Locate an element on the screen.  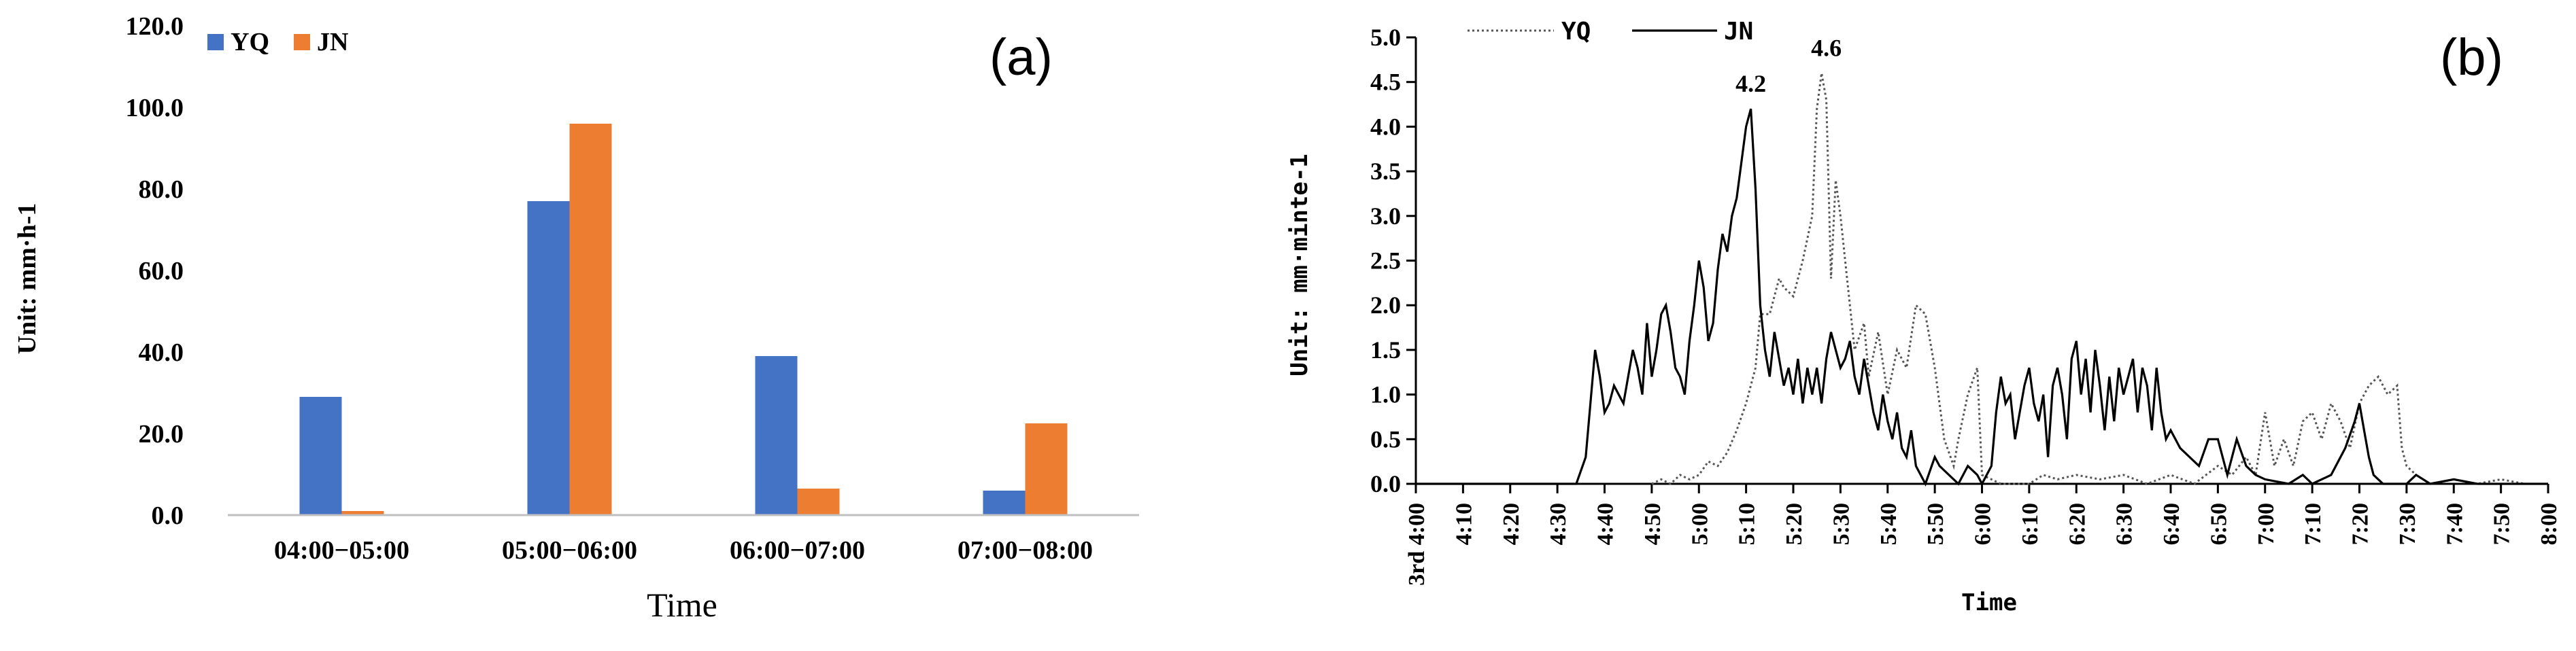
x-tick-label: 4:20 is located at coordinates (1511, 524).